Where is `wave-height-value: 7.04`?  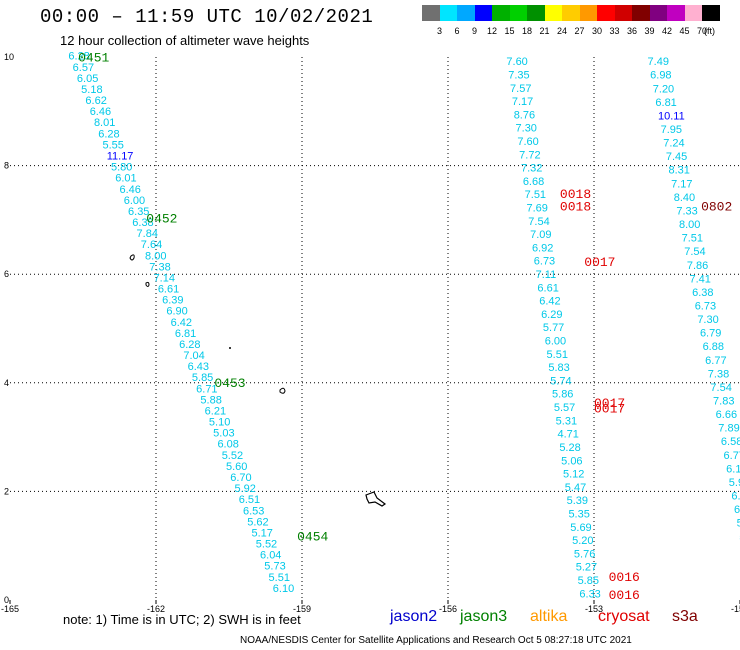 wave-height-value: 7.04 is located at coordinates (193, 356).